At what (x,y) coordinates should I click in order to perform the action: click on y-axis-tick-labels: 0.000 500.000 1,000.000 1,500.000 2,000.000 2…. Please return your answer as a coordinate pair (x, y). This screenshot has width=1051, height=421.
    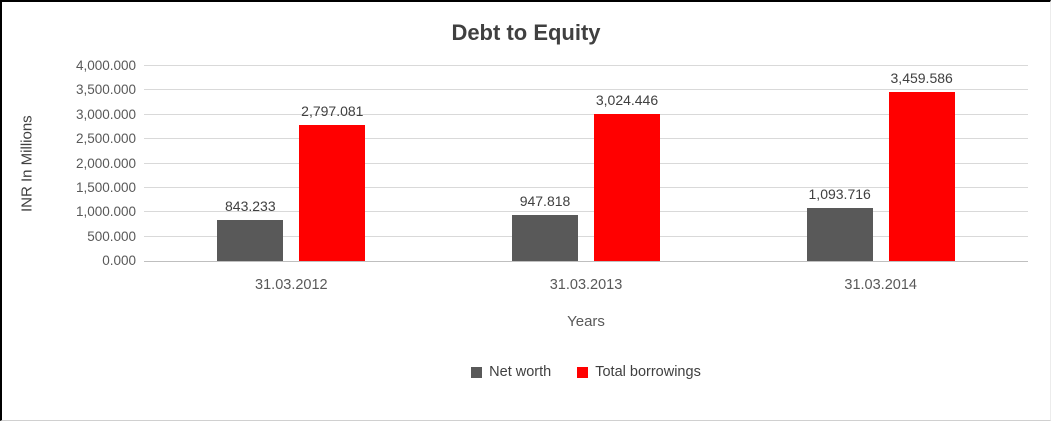
    Looking at the image, I should click on (92, 163).